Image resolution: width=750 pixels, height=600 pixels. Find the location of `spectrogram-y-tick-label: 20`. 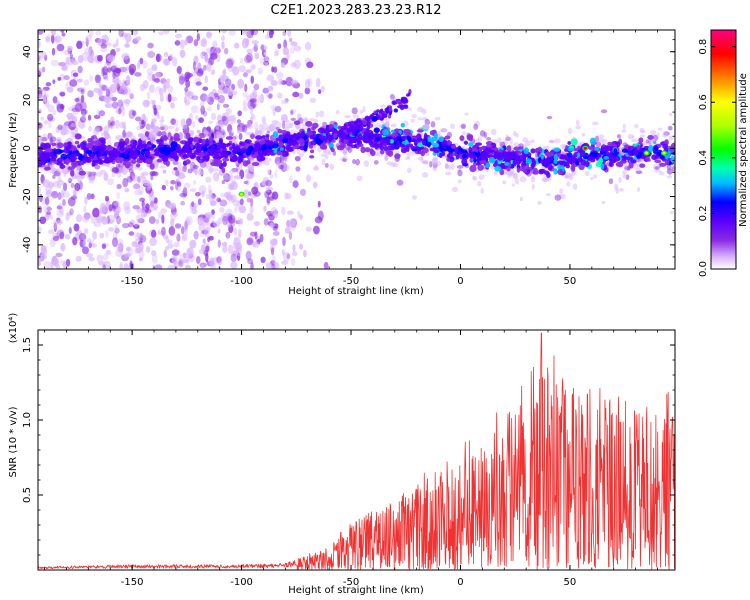

spectrogram-y-tick-label: 20 is located at coordinates (27, 100).